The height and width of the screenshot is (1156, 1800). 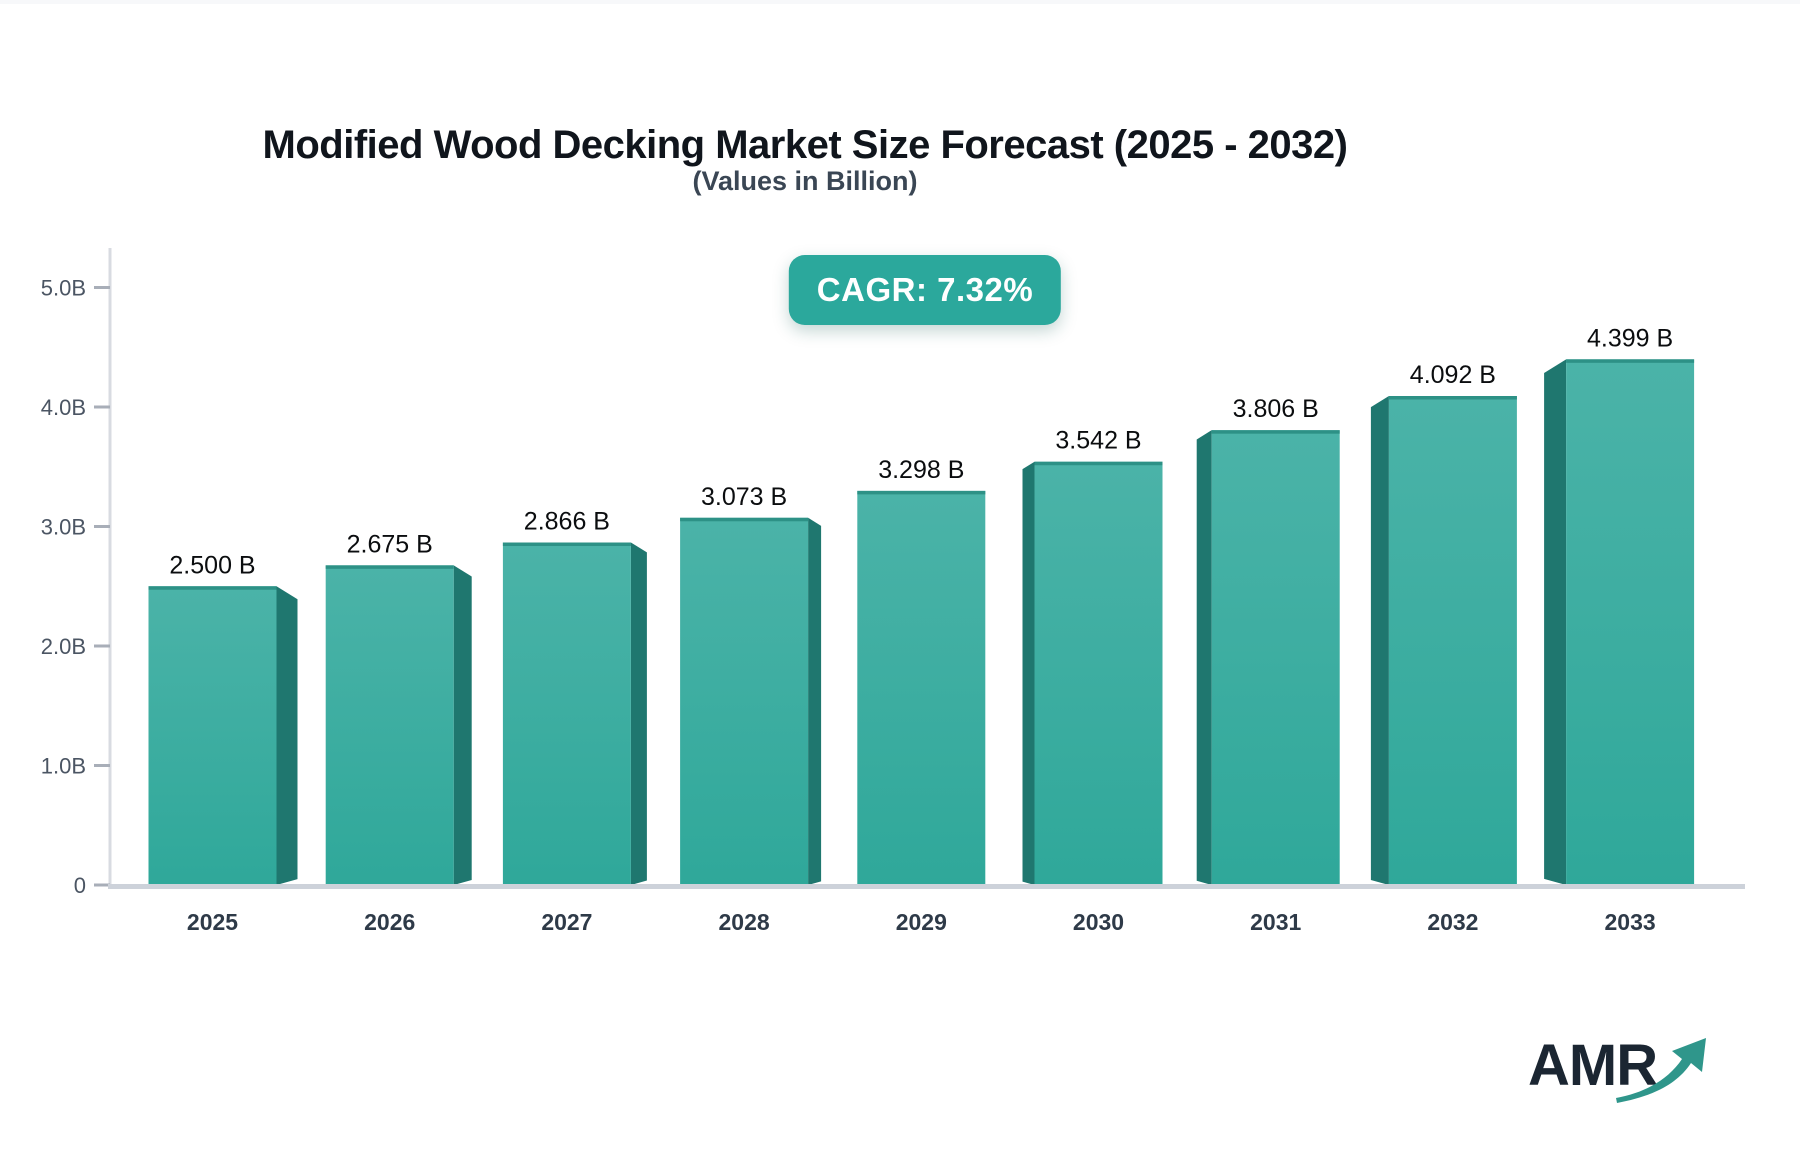 What do you see at coordinates (212, 922) in the screenshot?
I see `x-axis-label: 2025` at bounding box center [212, 922].